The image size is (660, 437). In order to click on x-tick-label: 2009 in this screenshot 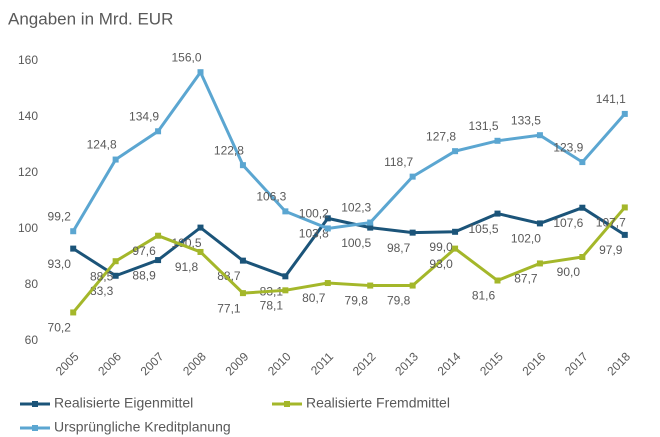, I will do `click(237, 363)`.